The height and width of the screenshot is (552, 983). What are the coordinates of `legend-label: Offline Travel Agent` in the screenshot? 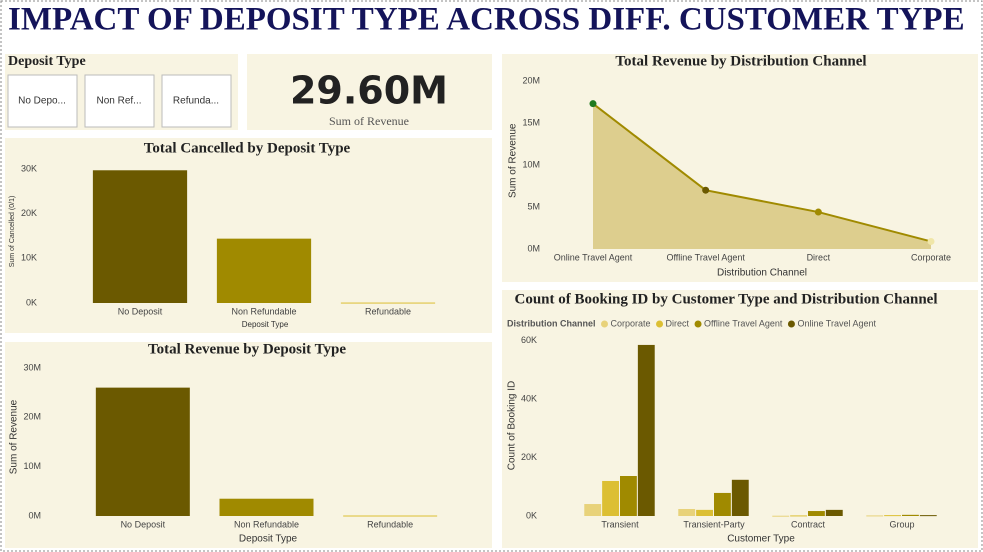 It's located at (743, 323).